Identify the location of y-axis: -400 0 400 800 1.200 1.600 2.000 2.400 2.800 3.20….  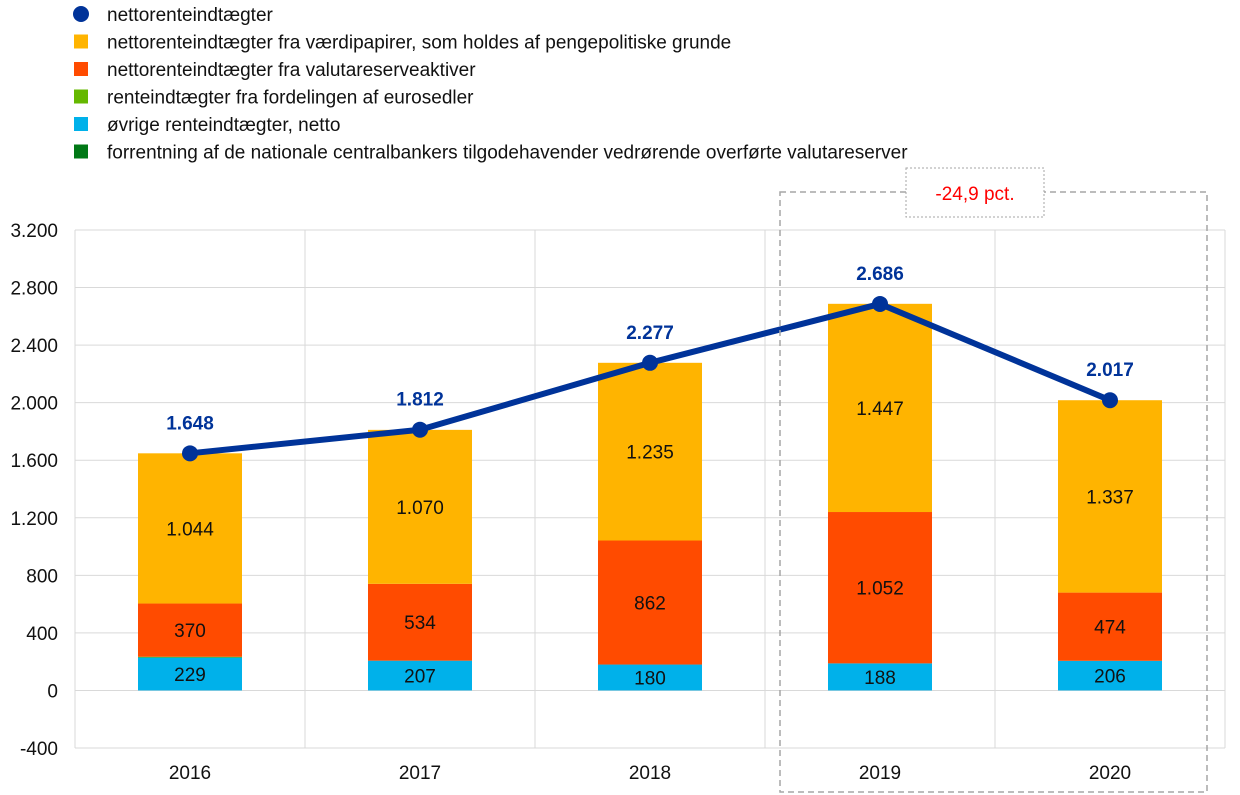
(34, 490).